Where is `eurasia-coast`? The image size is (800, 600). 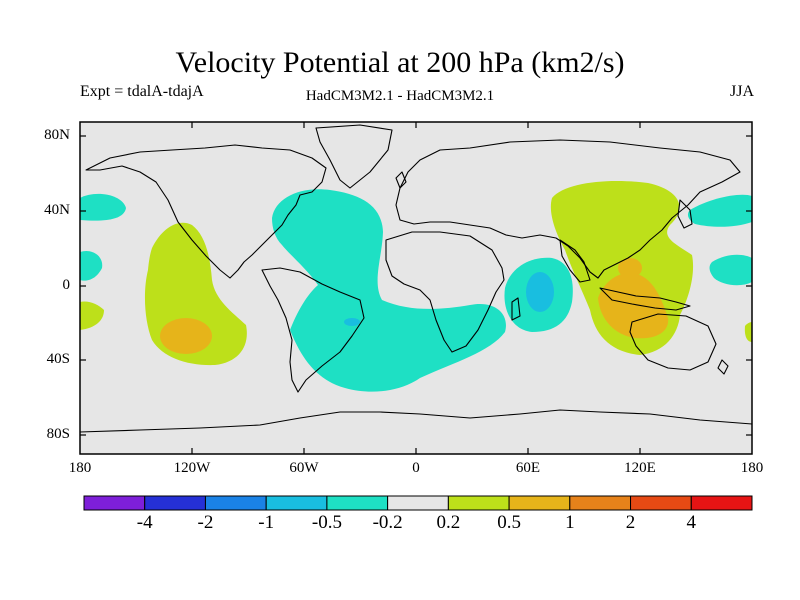
eurasia-coast is located at coordinates (568, 209).